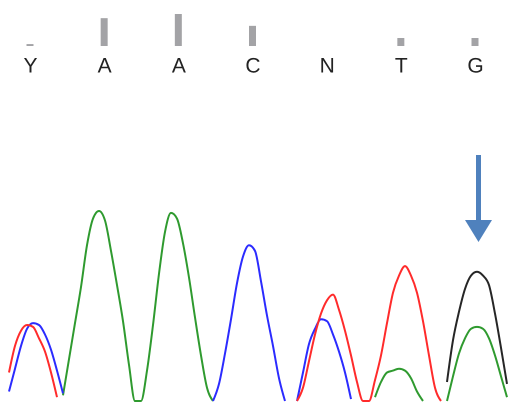 Image resolution: width=515 pixels, height=403 pixels. What do you see at coordinates (401, 66) in the screenshot?
I see `x-tick-label: T` at bounding box center [401, 66].